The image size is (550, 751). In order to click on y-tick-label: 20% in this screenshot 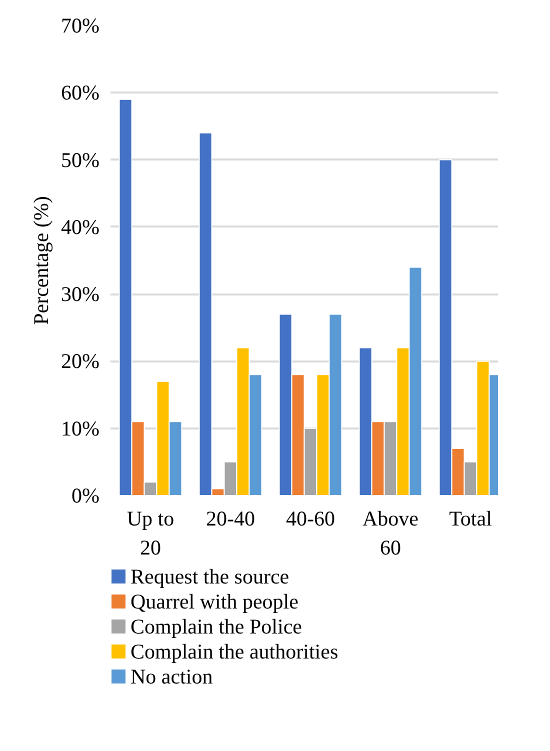, I will do `click(80, 361)`.